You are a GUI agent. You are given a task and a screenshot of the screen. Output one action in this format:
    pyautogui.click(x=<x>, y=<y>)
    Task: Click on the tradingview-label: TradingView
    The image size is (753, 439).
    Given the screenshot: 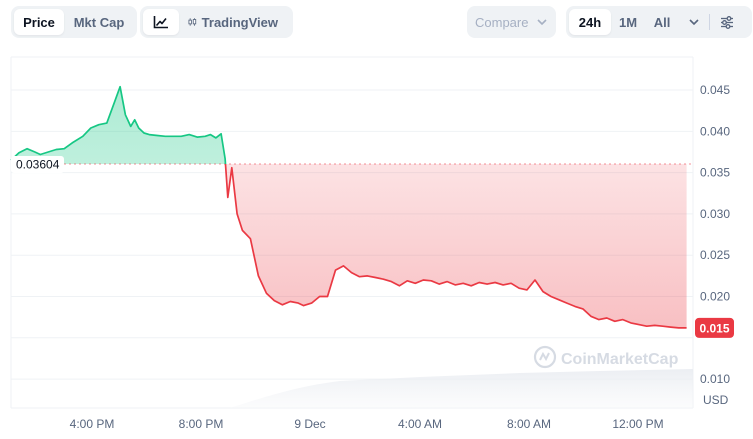 What is the action you would take?
    pyautogui.click(x=239, y=22)
    